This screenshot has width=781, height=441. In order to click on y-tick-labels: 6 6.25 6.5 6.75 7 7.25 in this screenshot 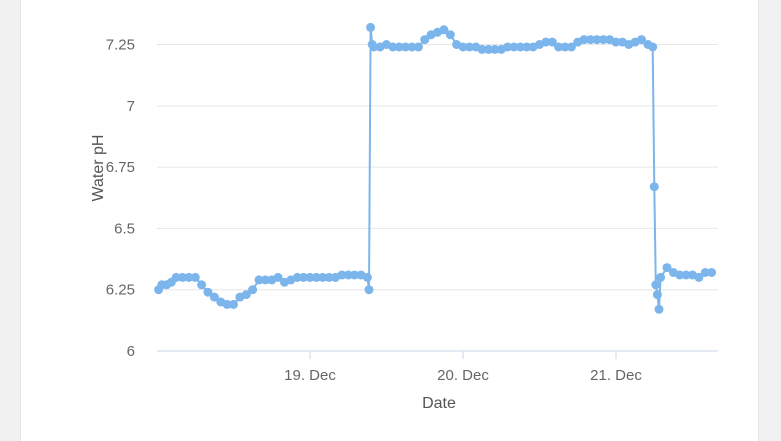, I will do `click(120, 198)`.